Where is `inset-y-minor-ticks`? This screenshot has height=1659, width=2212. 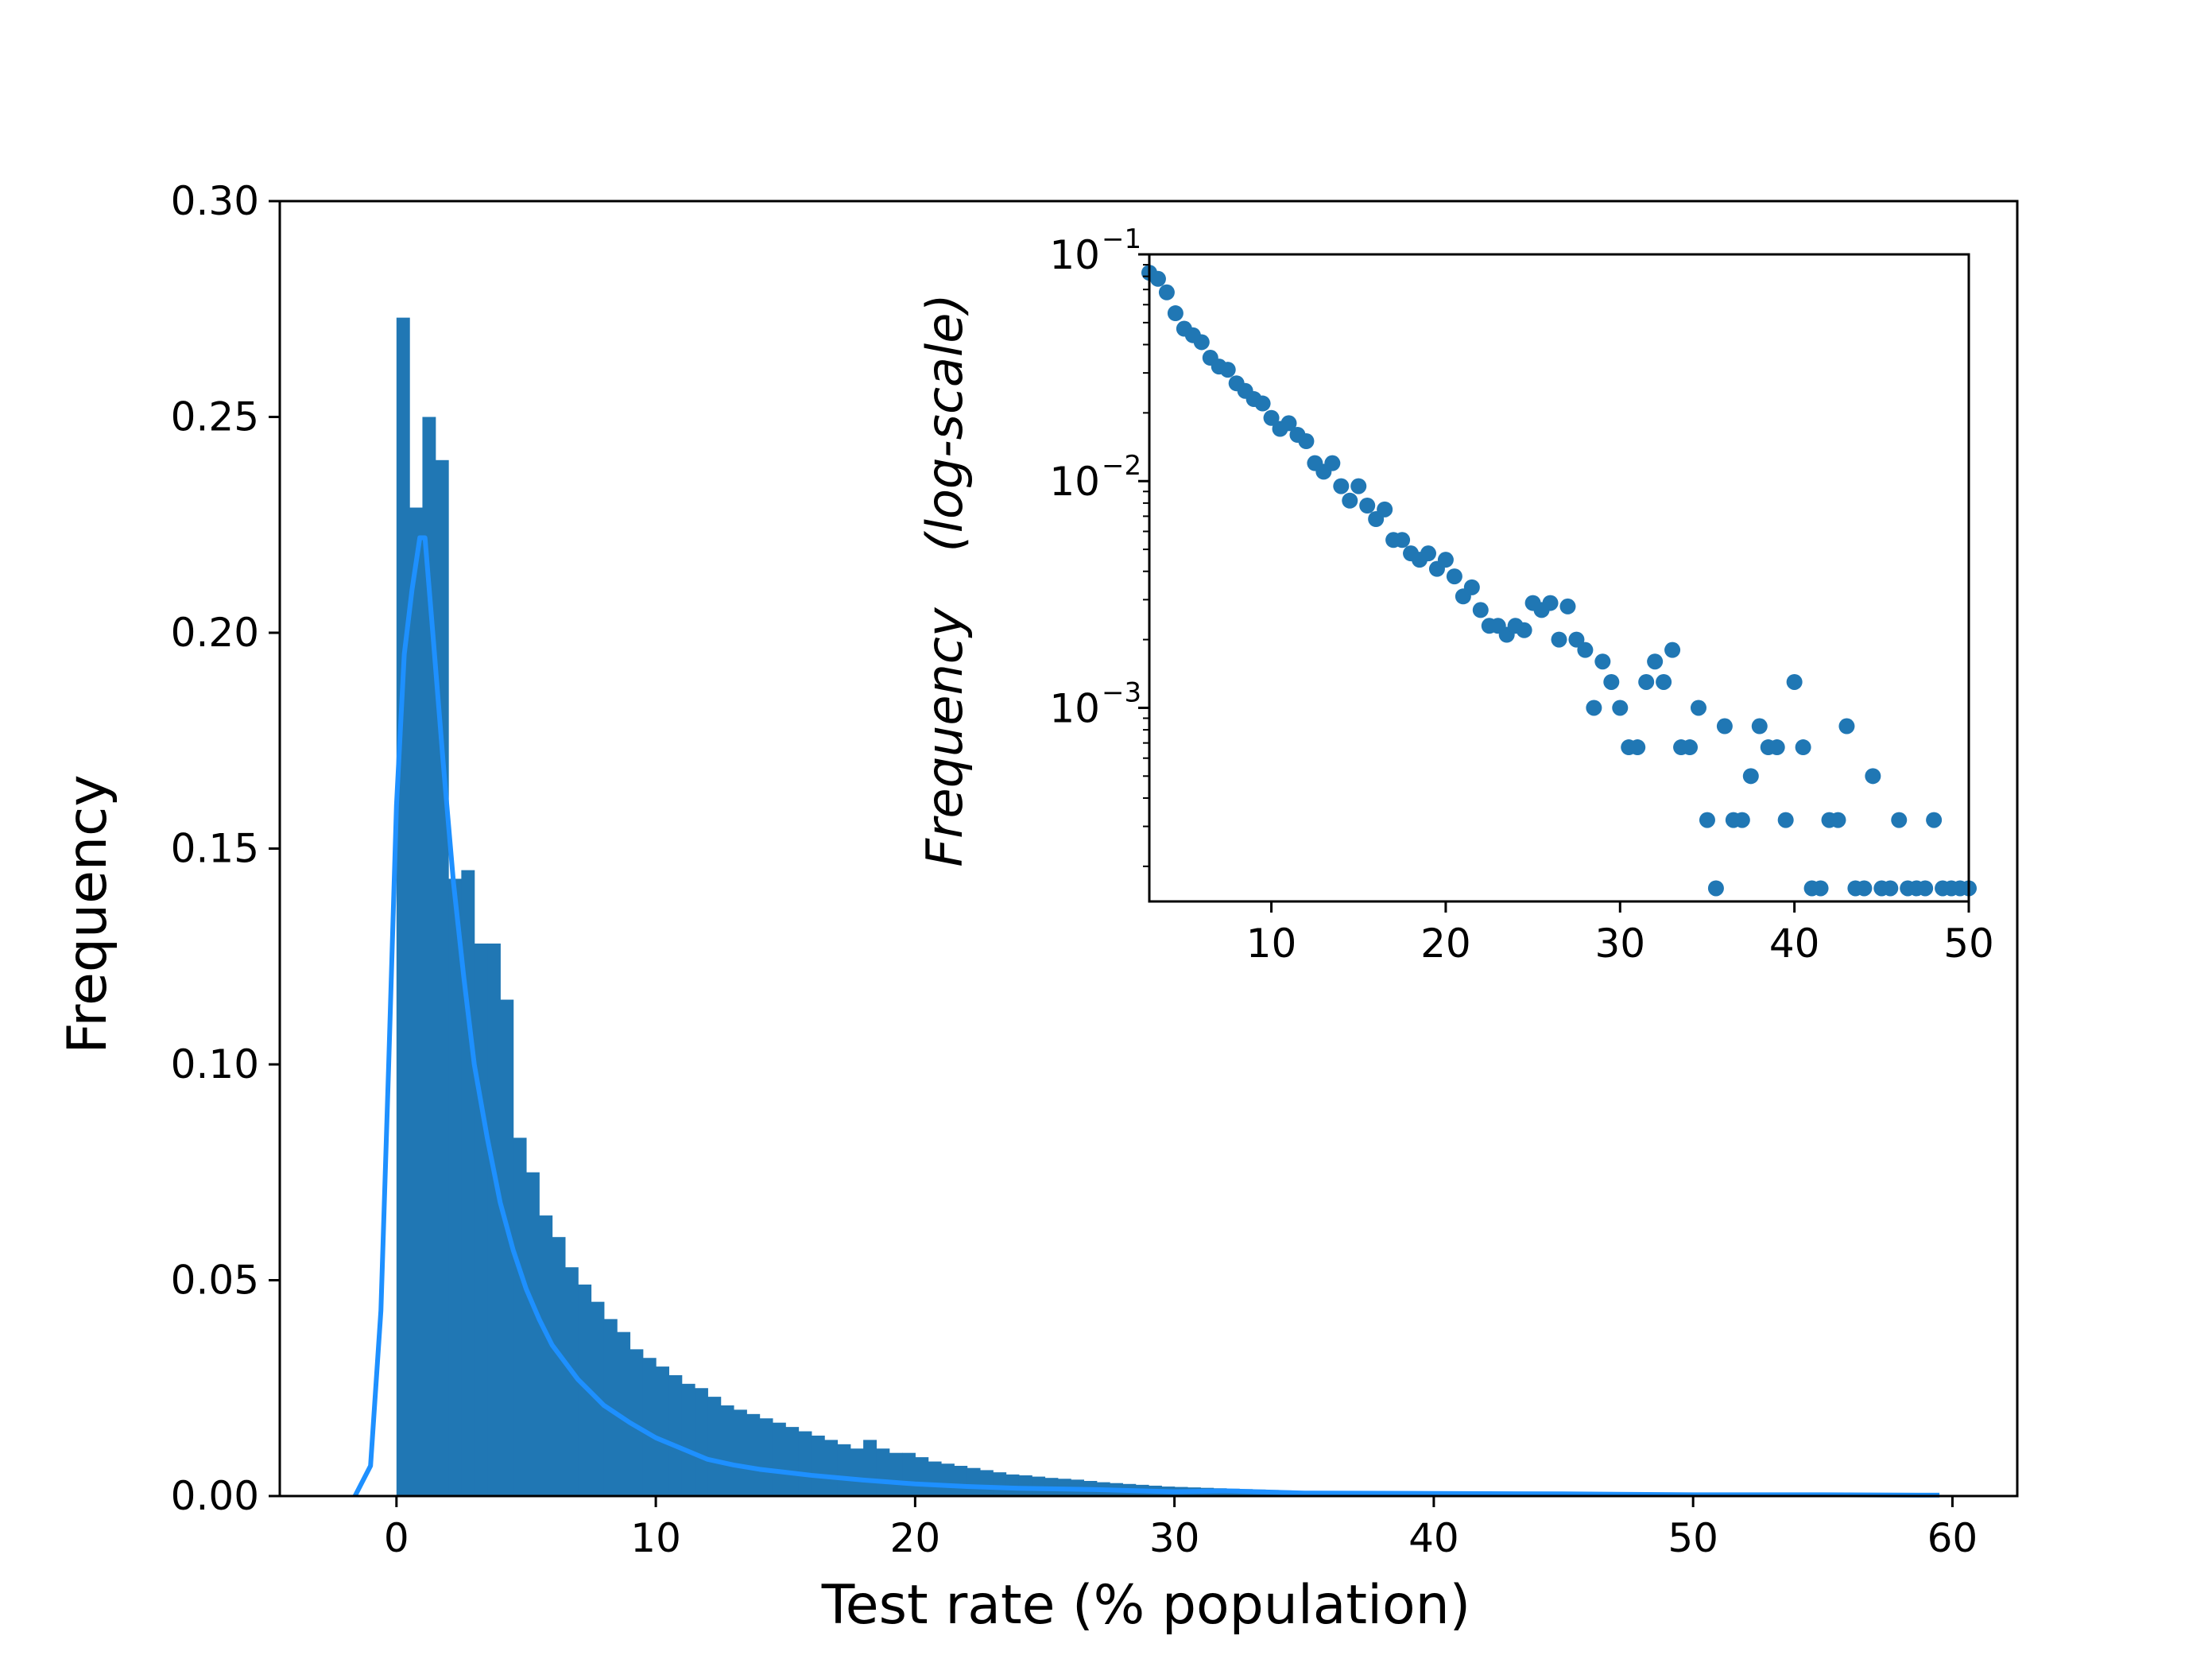
inset-y-minor-ticks is located at coordinates (1146, 565).